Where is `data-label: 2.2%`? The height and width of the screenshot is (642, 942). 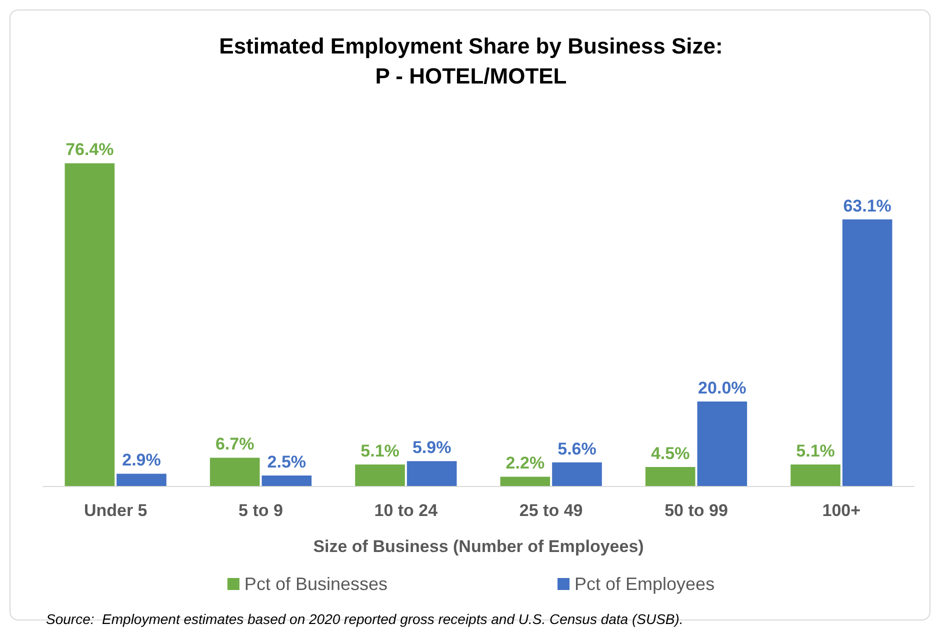 data-label: 2.2% is located at coordinates (525, 463).